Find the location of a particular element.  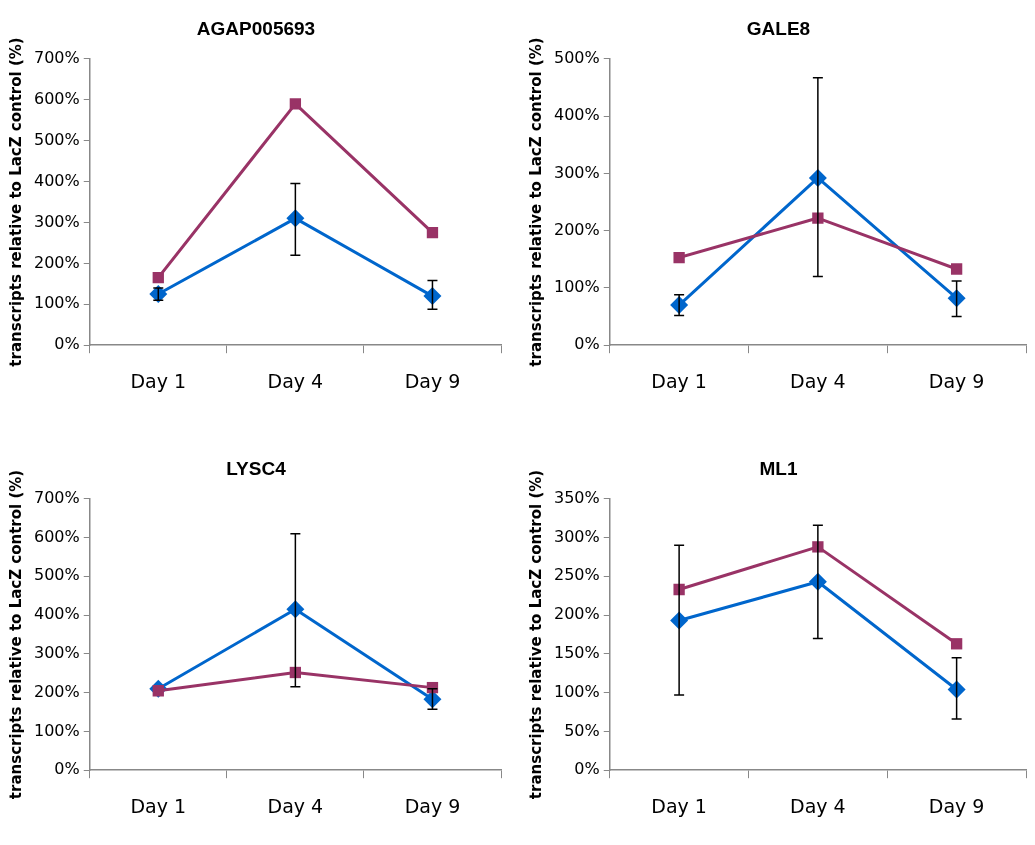

chart-title: ML1 is located at coordinates (778, 468).